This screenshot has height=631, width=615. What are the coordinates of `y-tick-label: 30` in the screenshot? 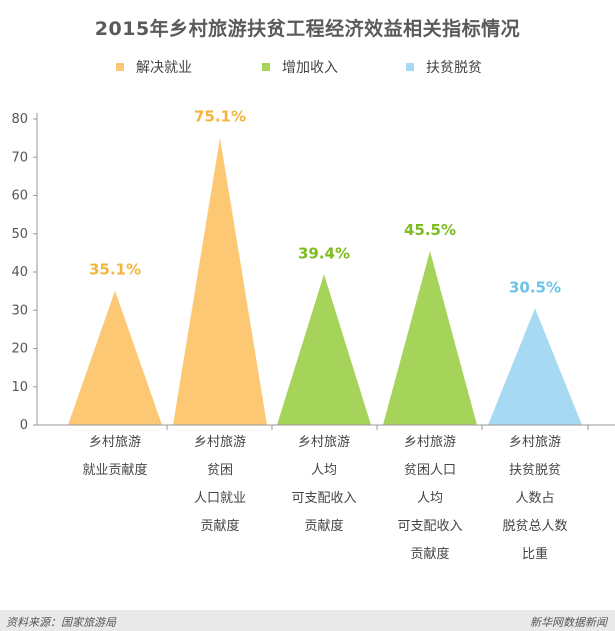 It's located at (19, 310).